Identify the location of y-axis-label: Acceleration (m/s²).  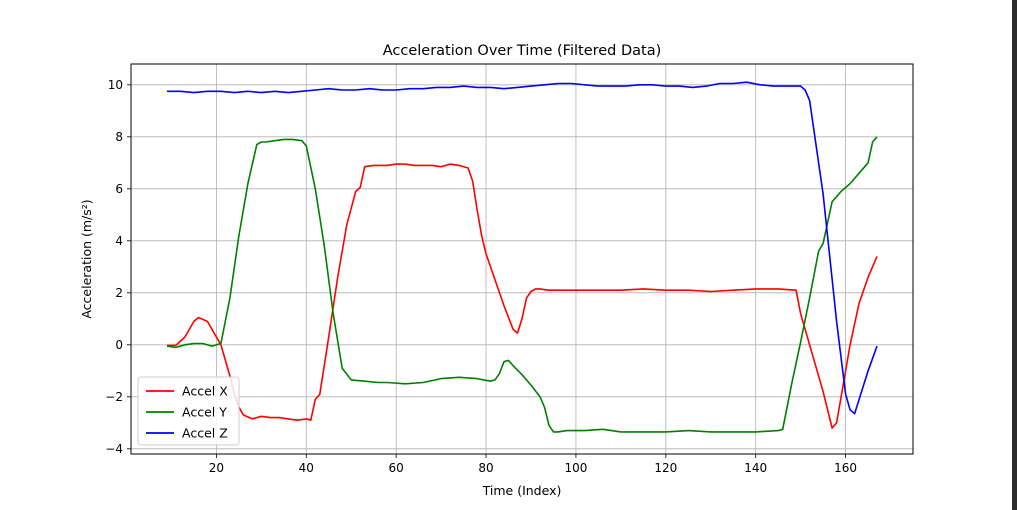
(86, 258).